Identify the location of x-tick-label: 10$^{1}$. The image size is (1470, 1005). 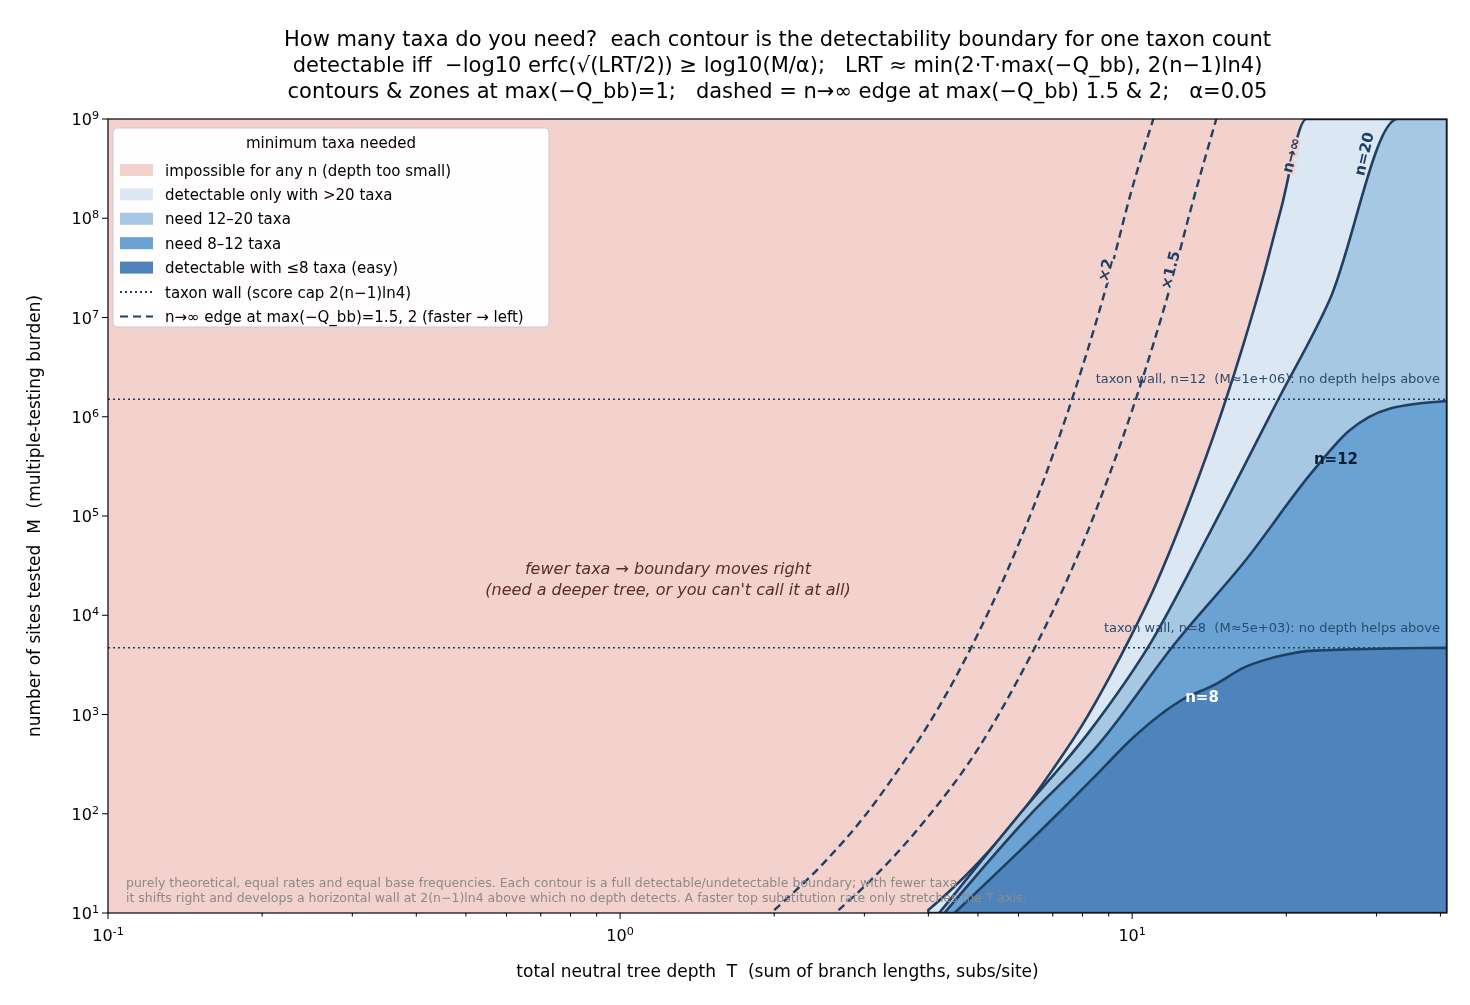
(1132, 934).